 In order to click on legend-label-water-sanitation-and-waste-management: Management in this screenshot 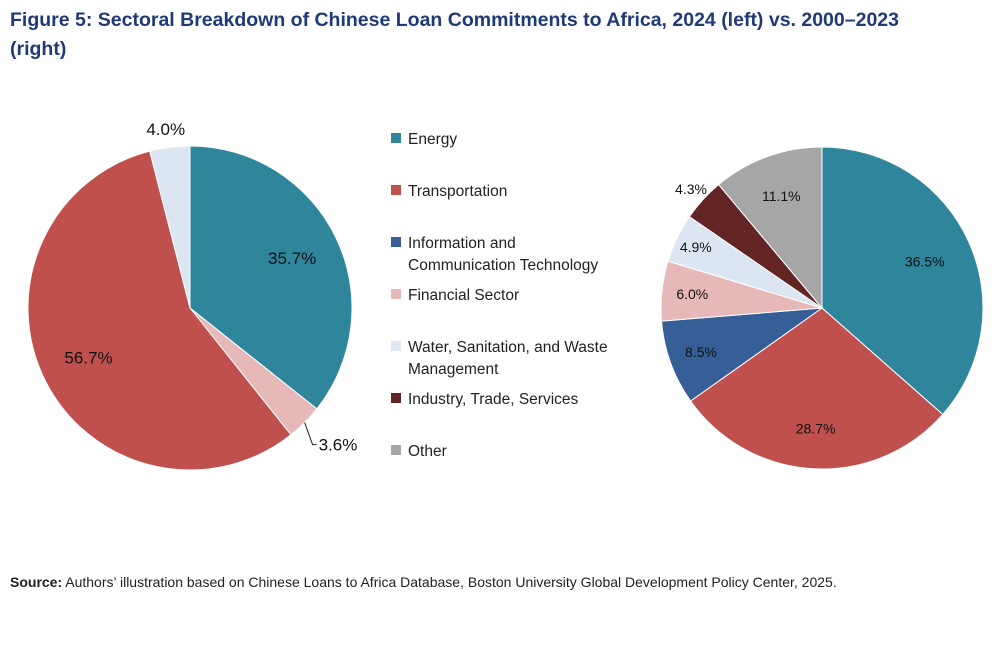, I will do `click(453, 369)`.